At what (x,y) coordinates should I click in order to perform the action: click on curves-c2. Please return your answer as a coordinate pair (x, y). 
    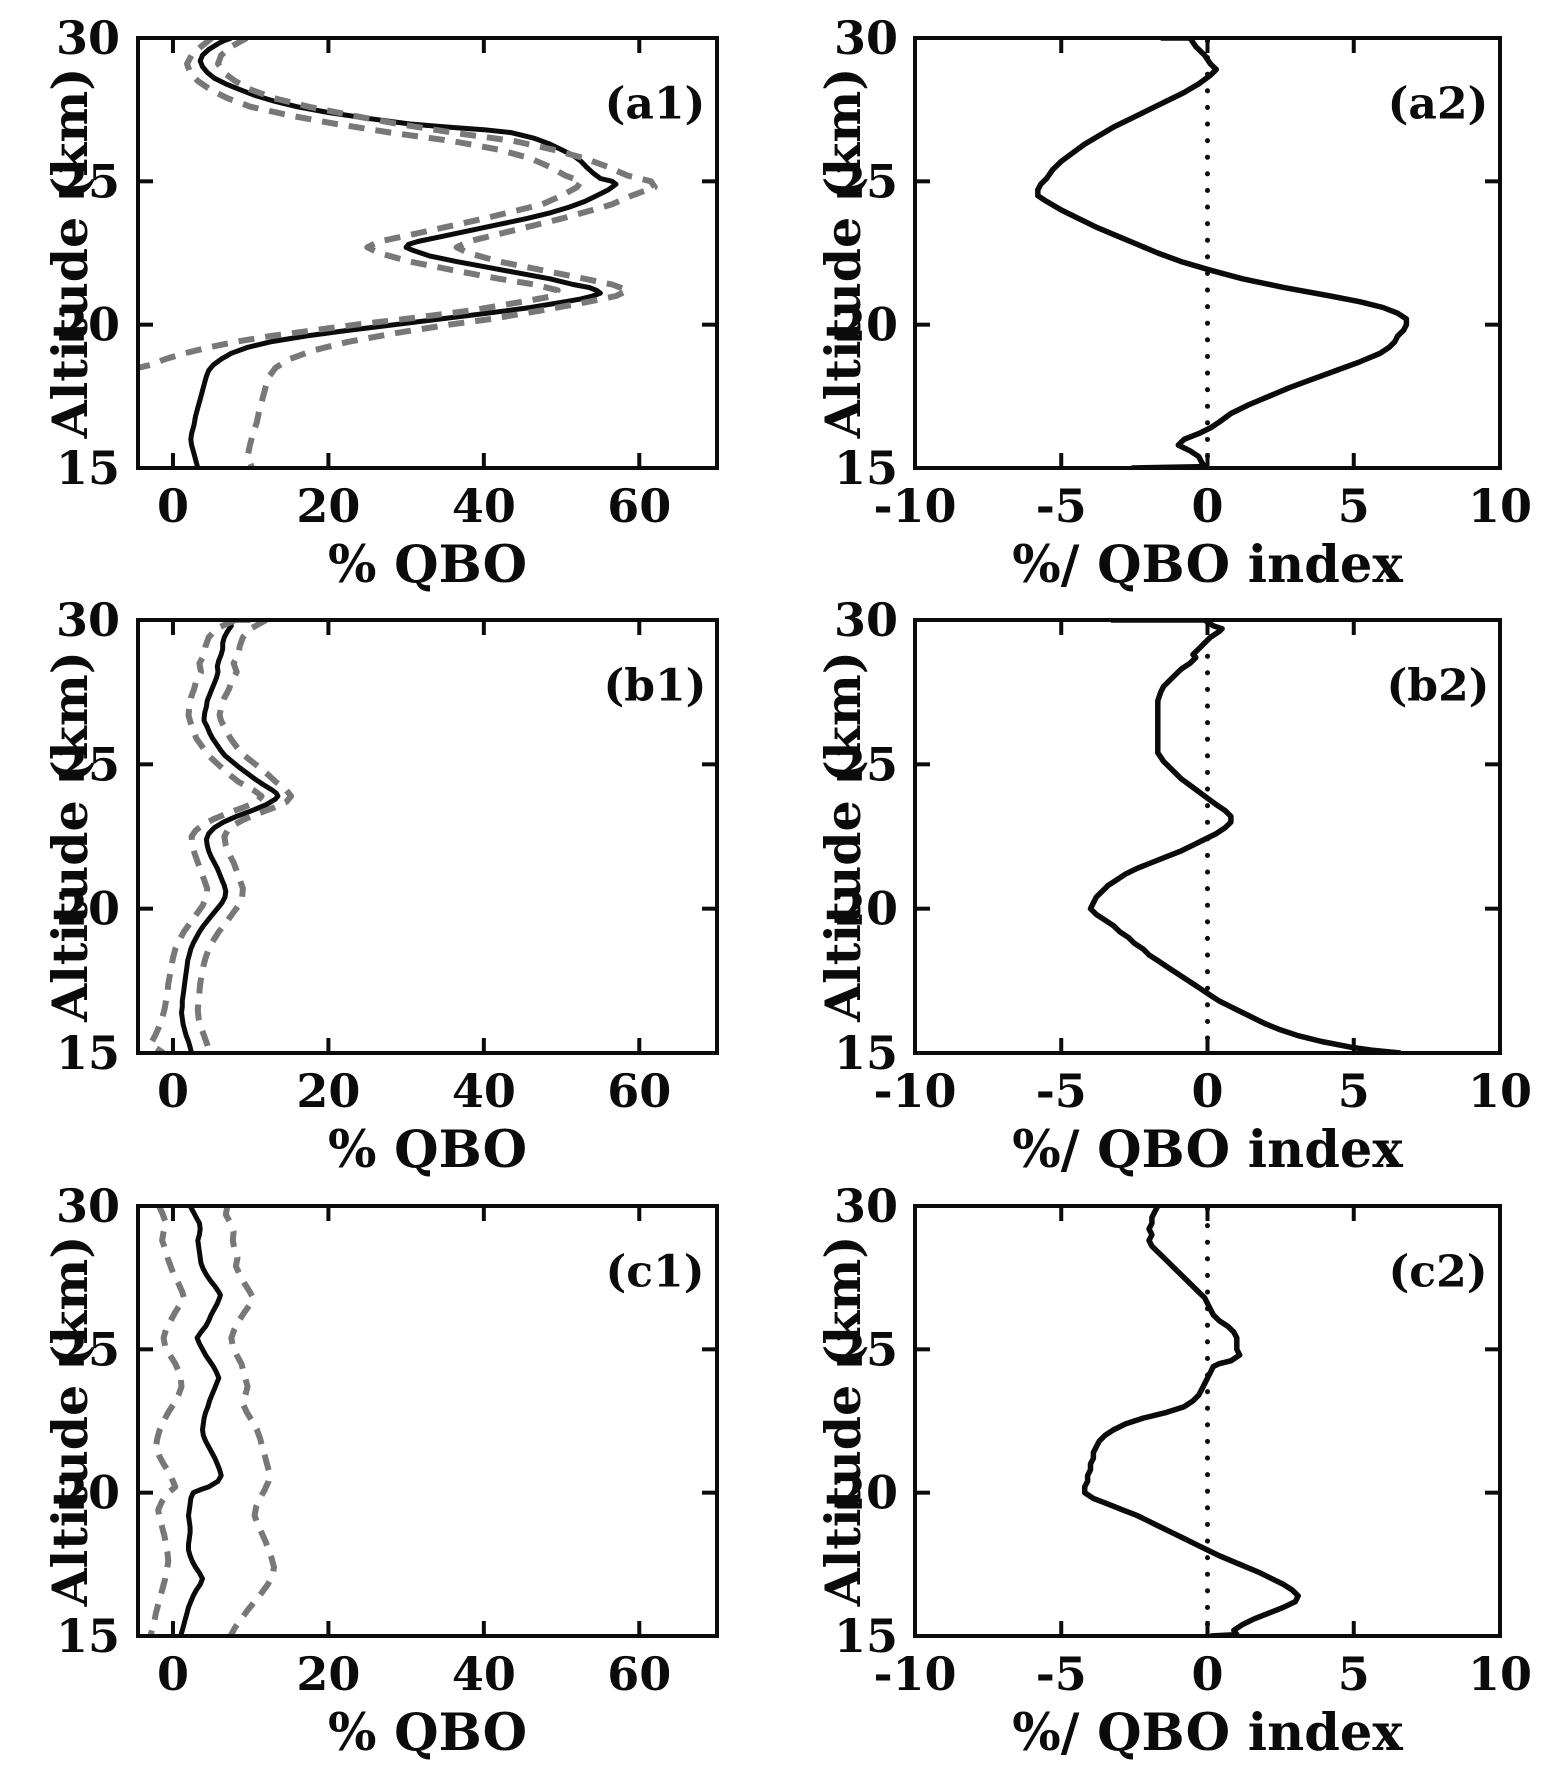
    Looking at the image, I should click on (1191, 1421).